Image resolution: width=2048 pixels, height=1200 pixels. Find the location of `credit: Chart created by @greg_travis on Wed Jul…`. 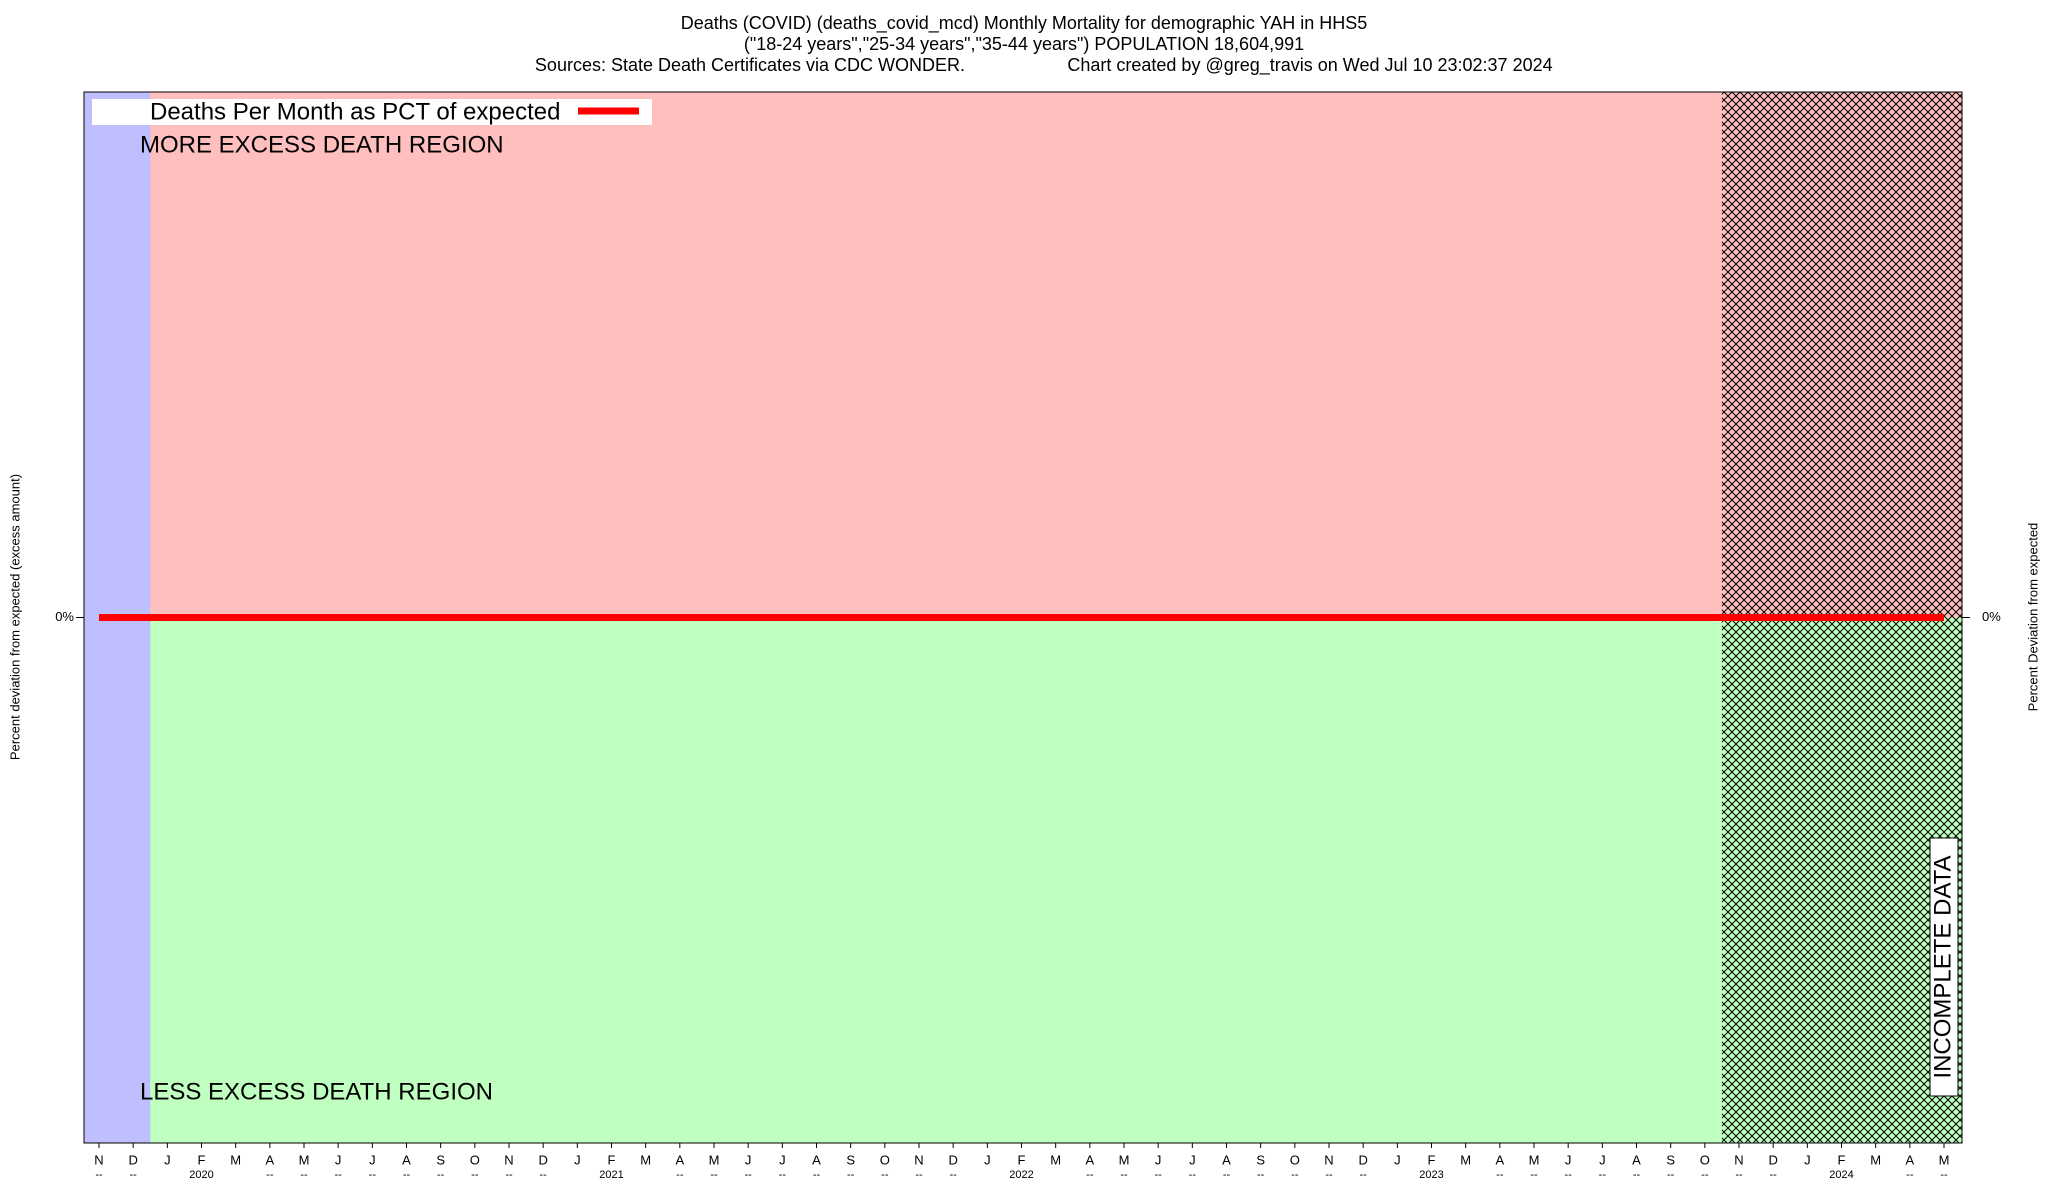

credit: Chart created by @greg_travis on Wed Jul… is located at coordinates (1309, 65).